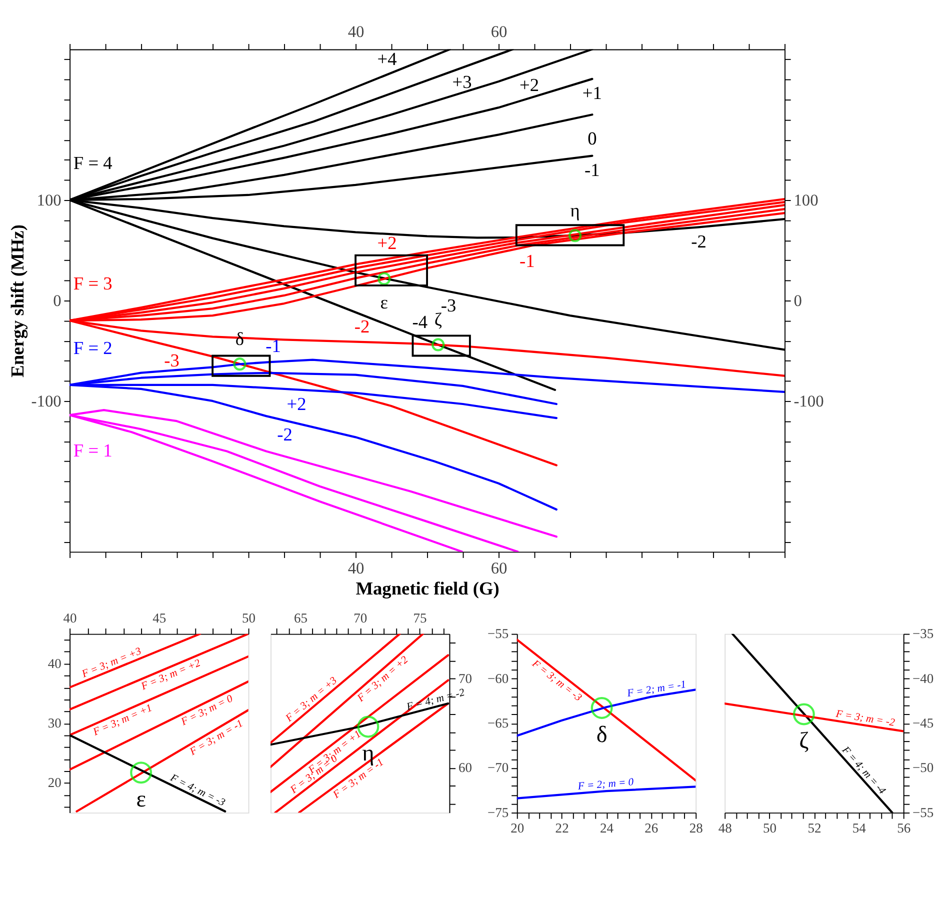 The image size is (942, 918). Describe the element at coordinates (387, 58) in the screenshot. I see `annotation: +4` at that location.